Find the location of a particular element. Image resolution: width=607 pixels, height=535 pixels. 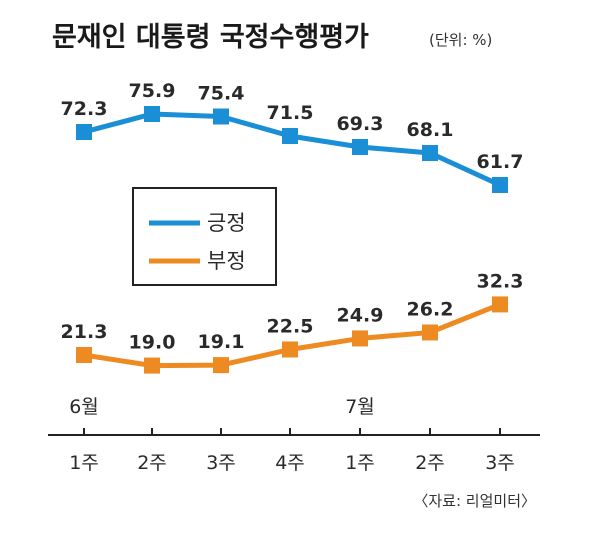

data-label-0-4: 69.3 is located at coordinates (360, 124).